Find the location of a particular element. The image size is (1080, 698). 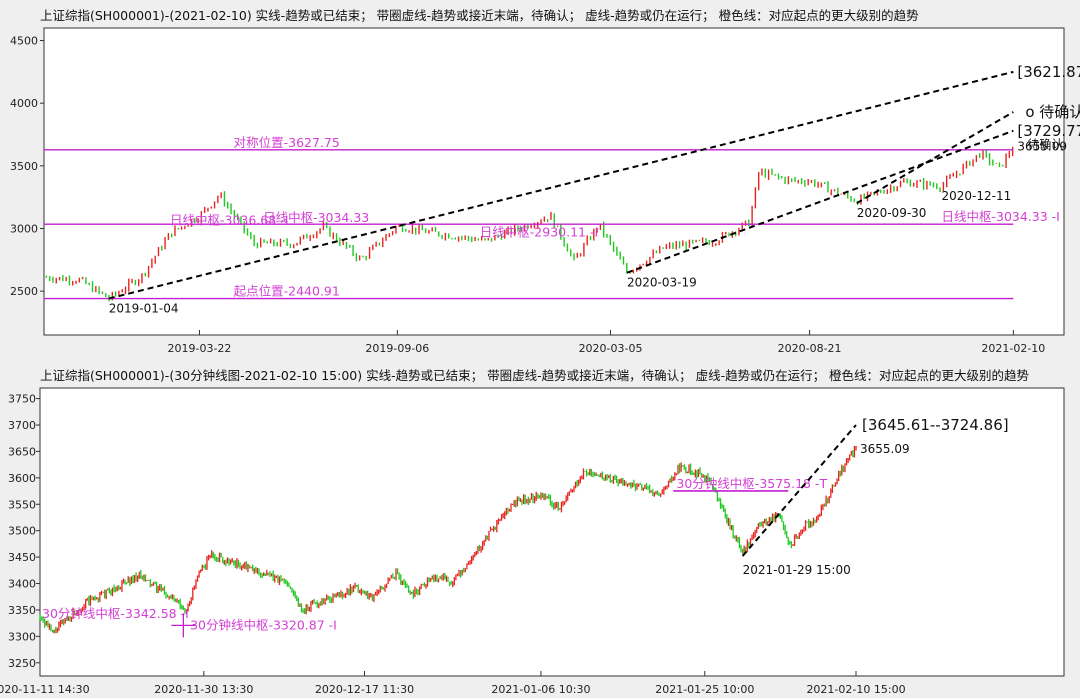

point-date-label: 2020-12-11 is located at coordinates (977, 196).